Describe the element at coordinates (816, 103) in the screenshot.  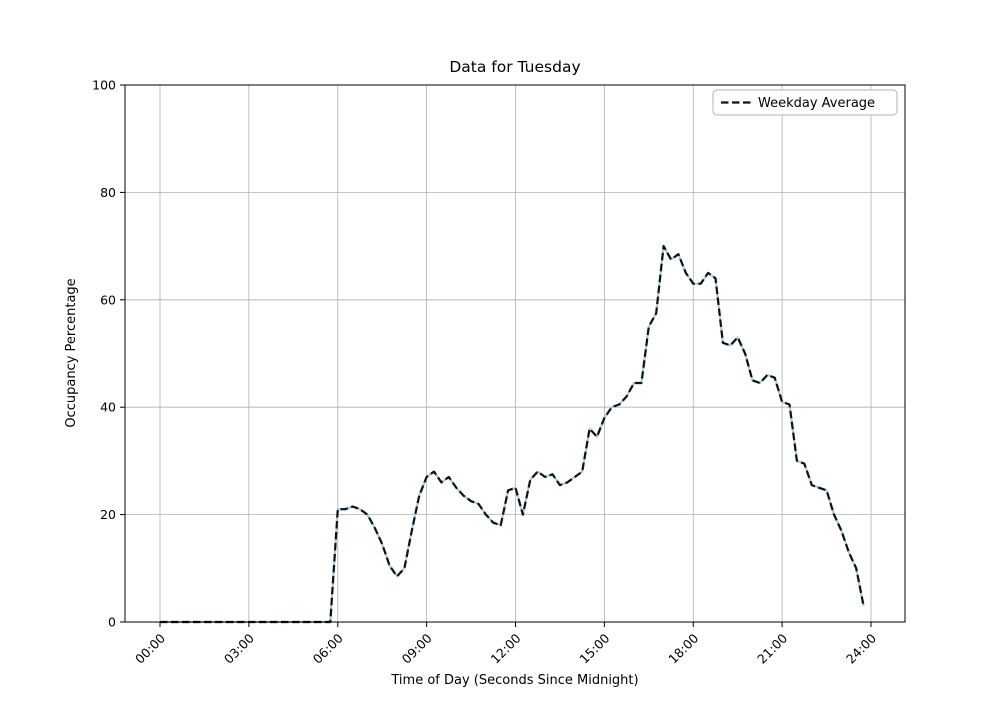
I see `legend-label: Weekday Average` at that location.